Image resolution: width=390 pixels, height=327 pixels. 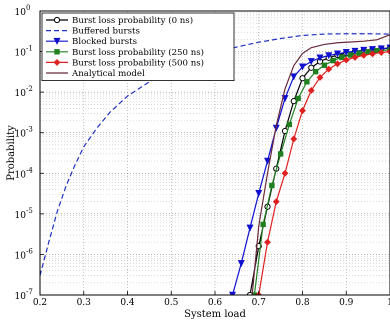 What do you see at coordinates (171, 303) in the screenshot?
I see `x-tick-label: 0.5` at bounding box center [171, 303].